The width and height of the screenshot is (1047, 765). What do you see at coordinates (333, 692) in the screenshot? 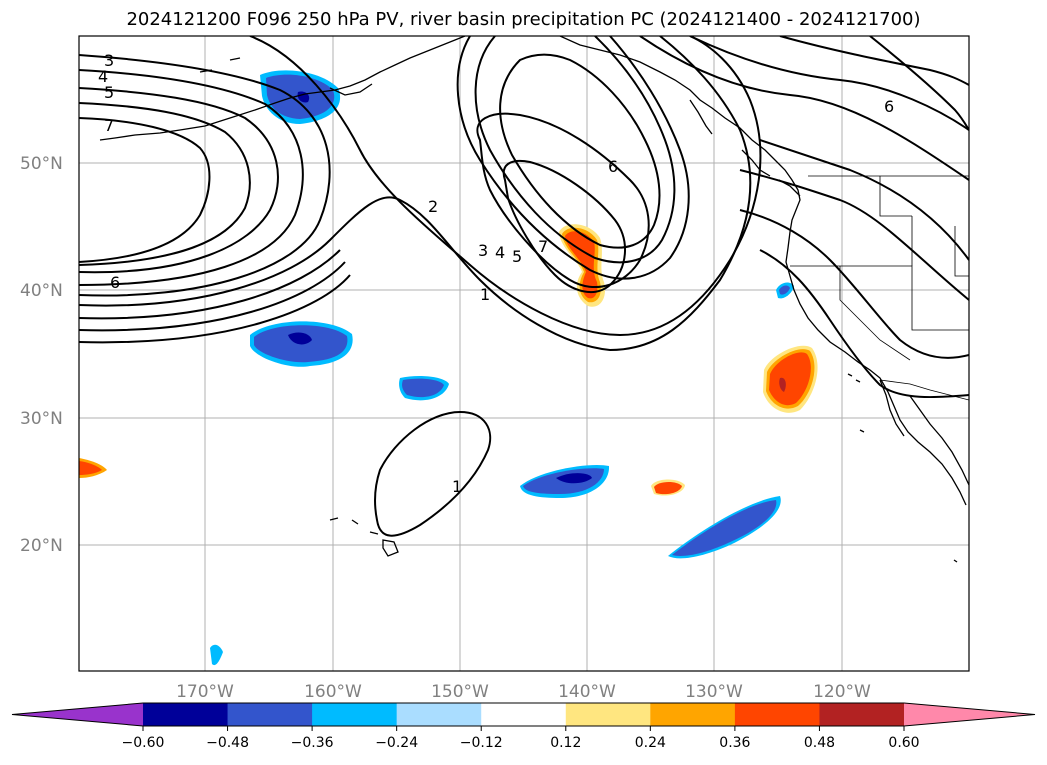
I see `lon-label: 160°W` at bounding box center [333, 692].